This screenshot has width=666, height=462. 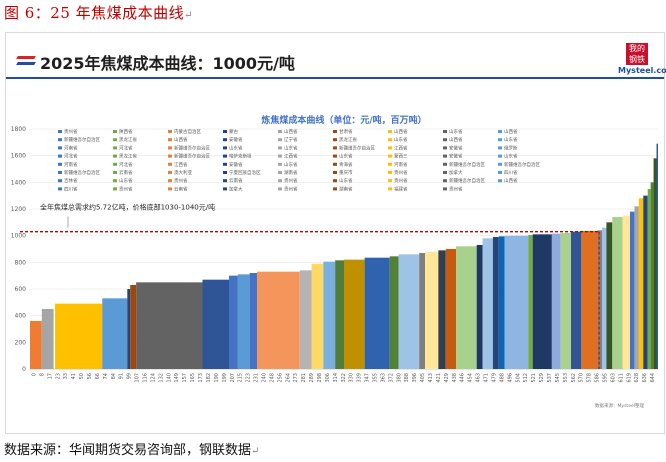 I want to click on x-tick-label: 17, so click(x=50, y=376).